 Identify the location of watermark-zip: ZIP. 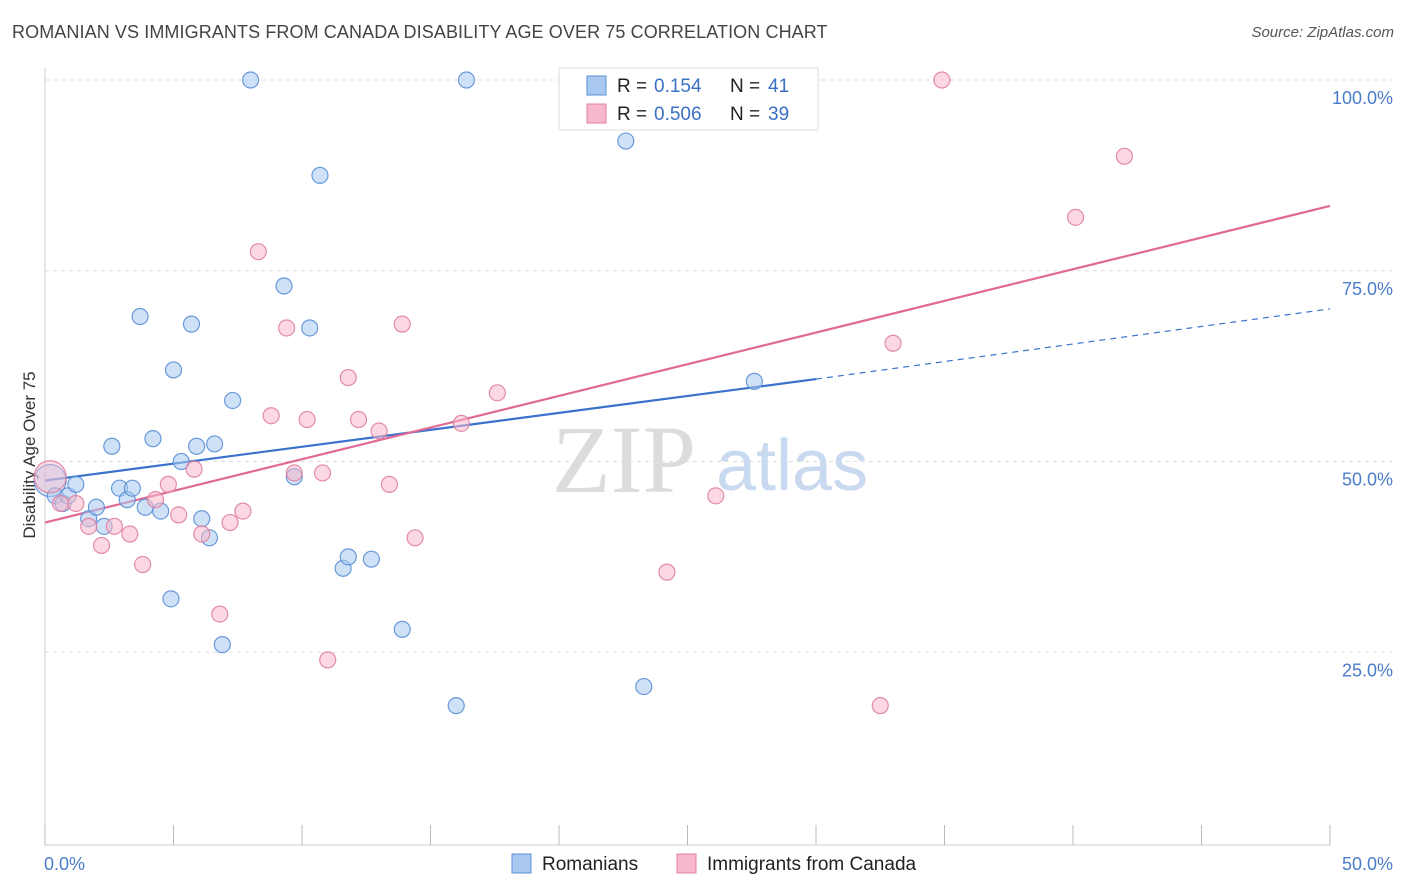
(624, 459).